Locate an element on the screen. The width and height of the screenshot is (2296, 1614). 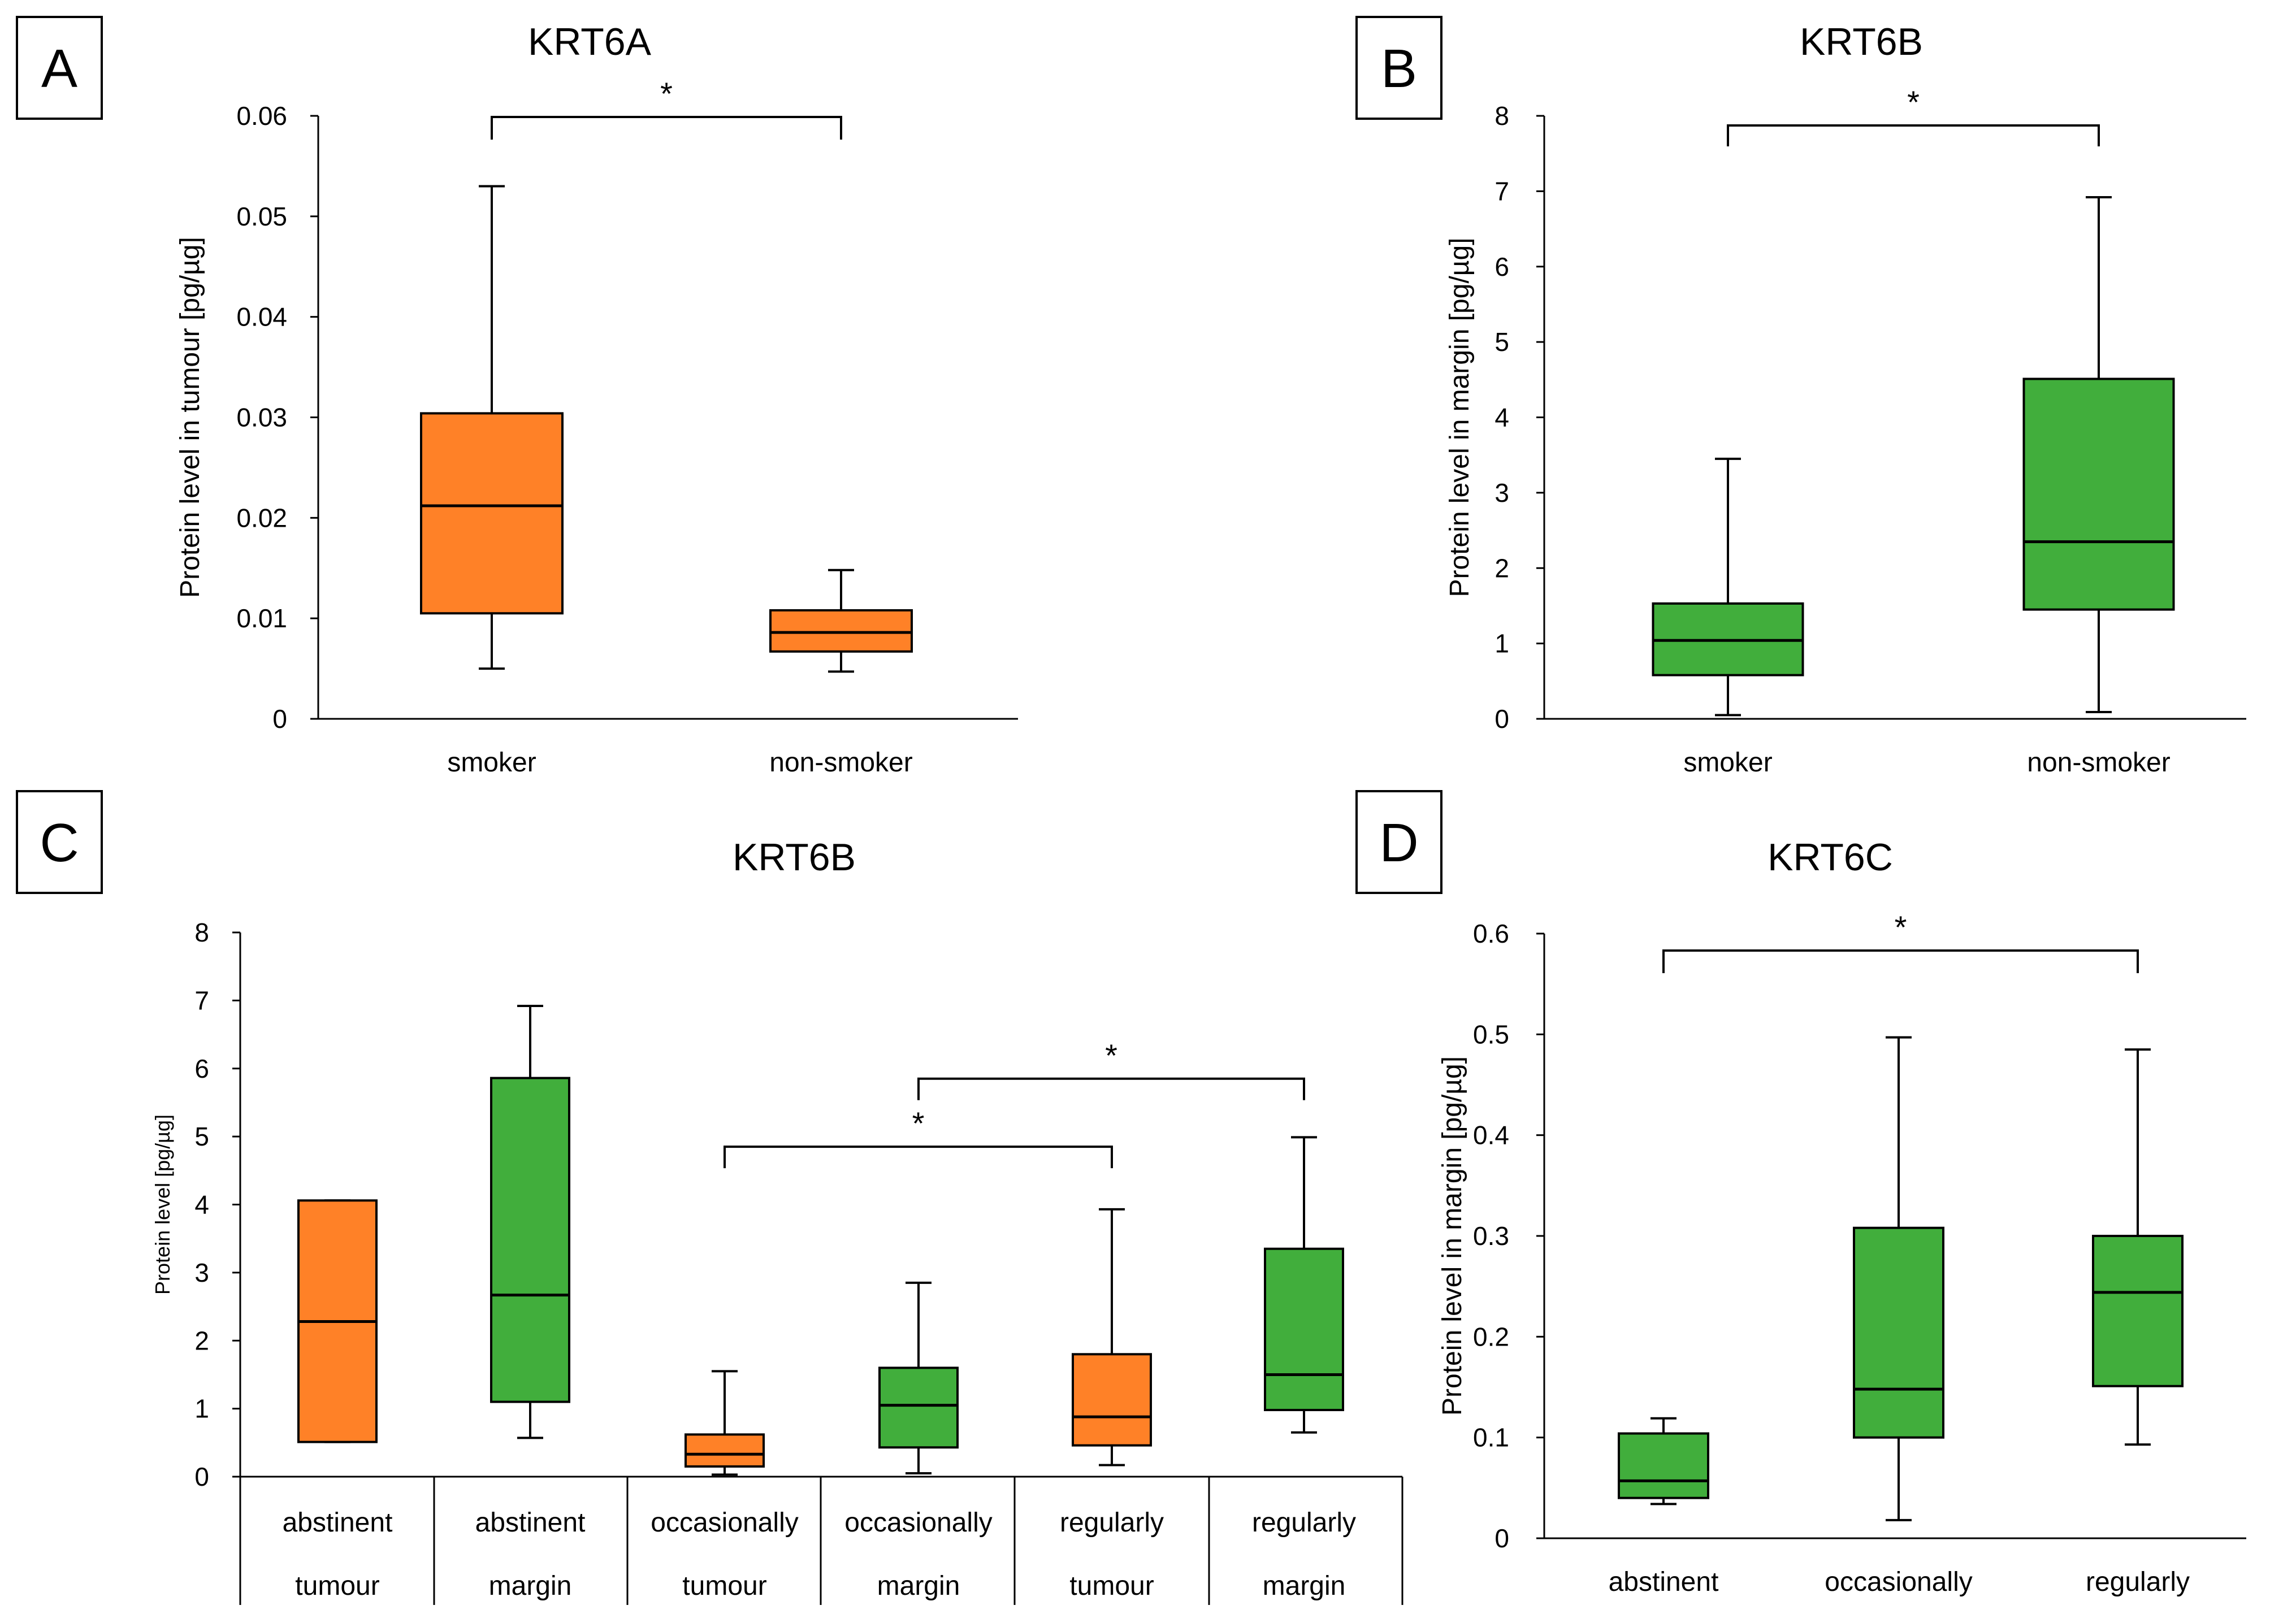
panel-c-box-abstinent-margin is located at coordinates (530, 1222).